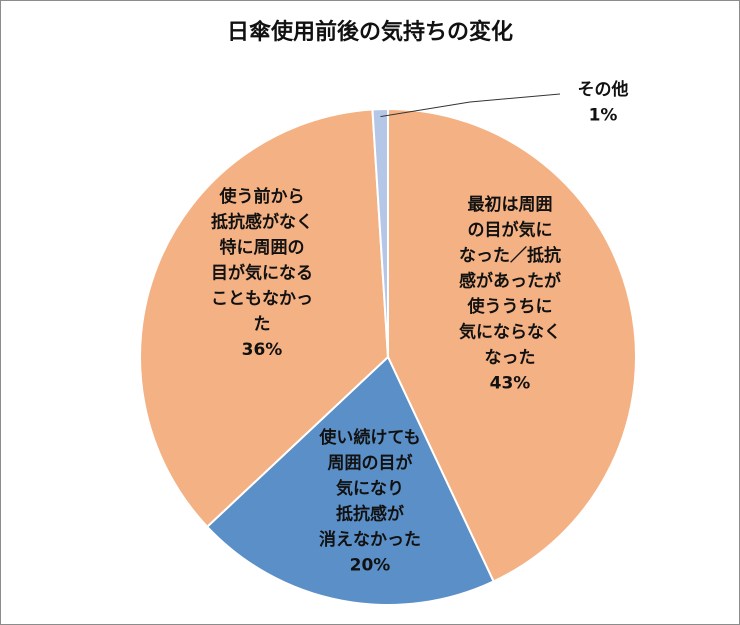 This screenshot has width=740, height=625. I want to click on slice-label-1-line-4: 消えなかった, so click(370, 539).